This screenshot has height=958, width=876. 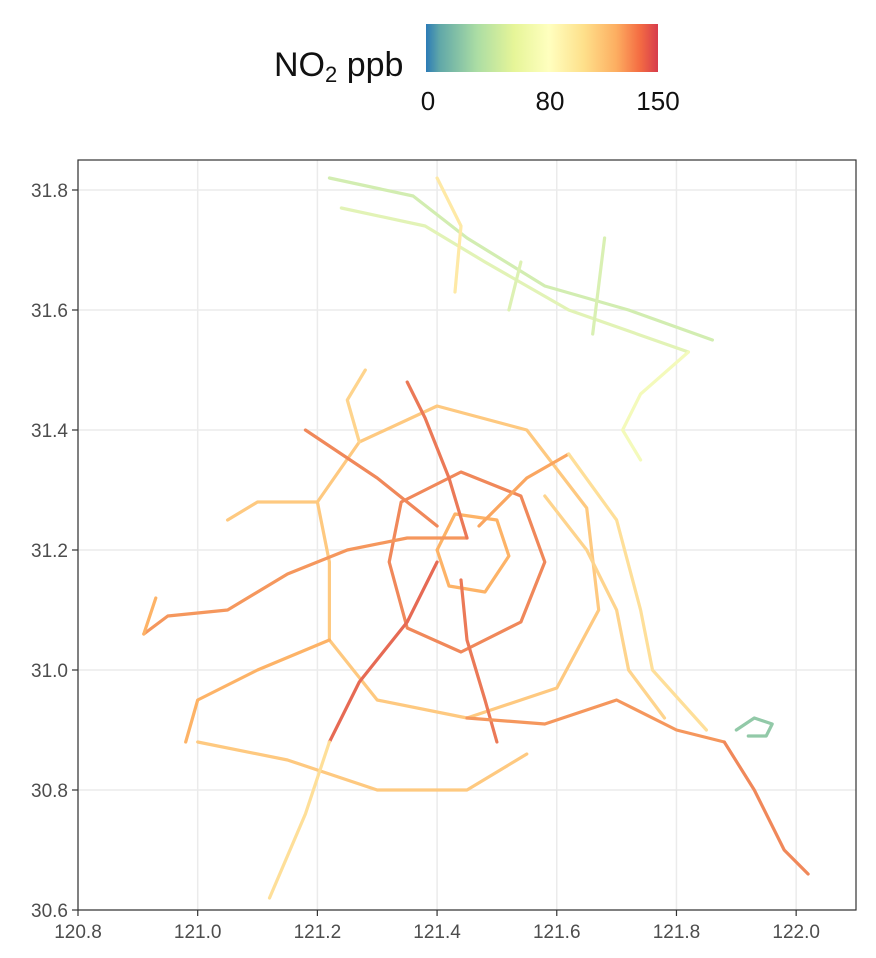 I want to click on road-east-loop, so click(x=754, y=727).